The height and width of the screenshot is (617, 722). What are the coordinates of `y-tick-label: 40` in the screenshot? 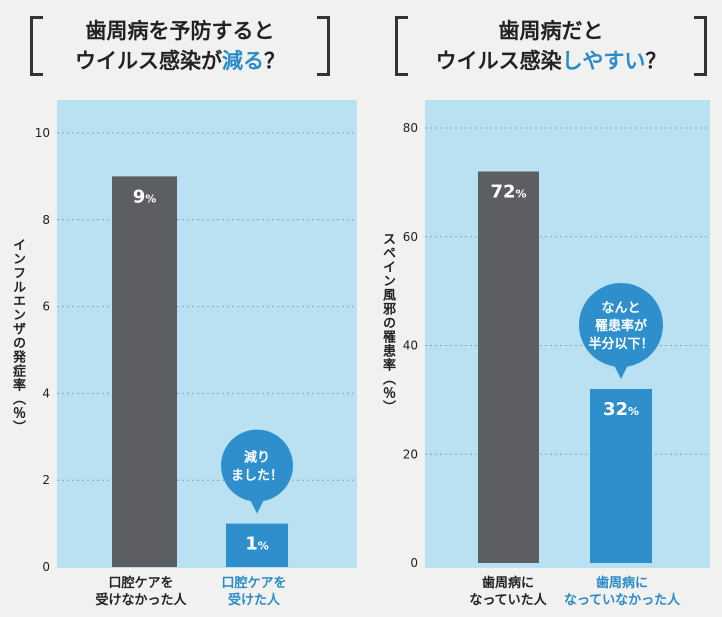 It's located at (410, 346).